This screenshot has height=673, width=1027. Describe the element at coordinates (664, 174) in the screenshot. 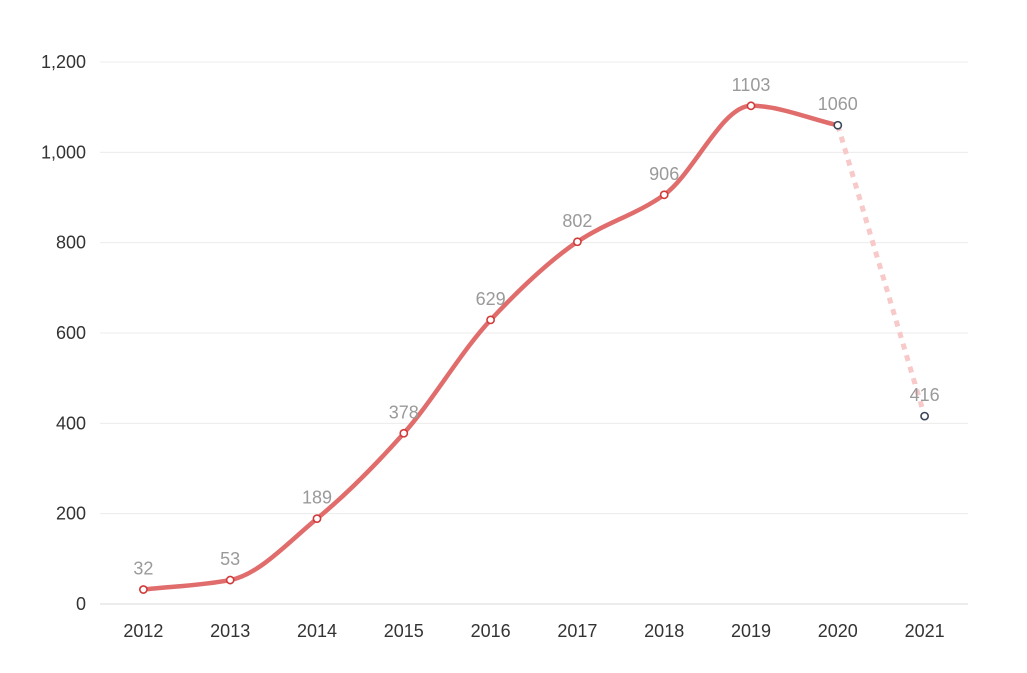

I see `data-label: 906` at that location.